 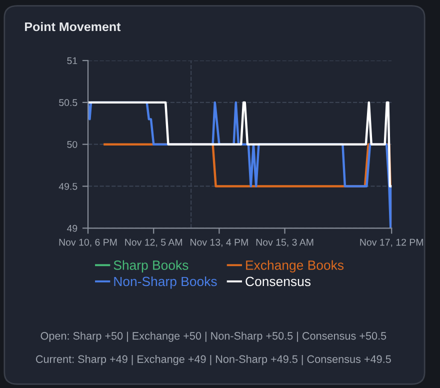 What do you see at coordinates (88, 242) in the screenshot?
I see `x-tick-label: Nov 10, 6 PM` at bounding box center [88, 242].